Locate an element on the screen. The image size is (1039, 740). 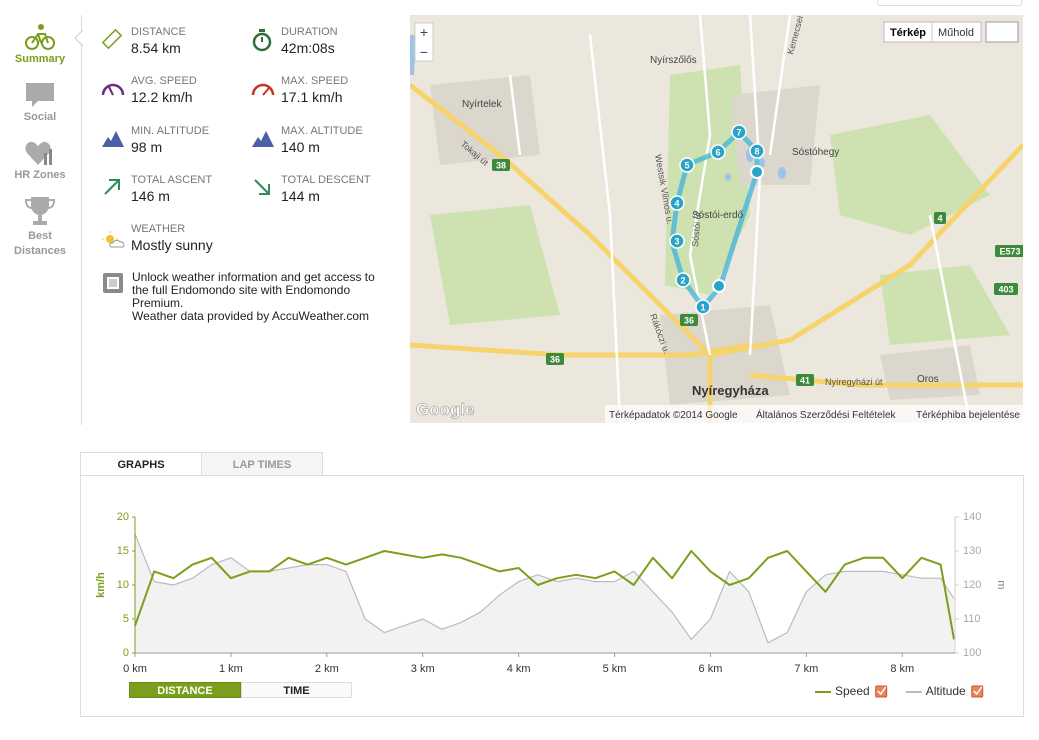
route-marker-label: 4 is located at coordinates (676, 204).